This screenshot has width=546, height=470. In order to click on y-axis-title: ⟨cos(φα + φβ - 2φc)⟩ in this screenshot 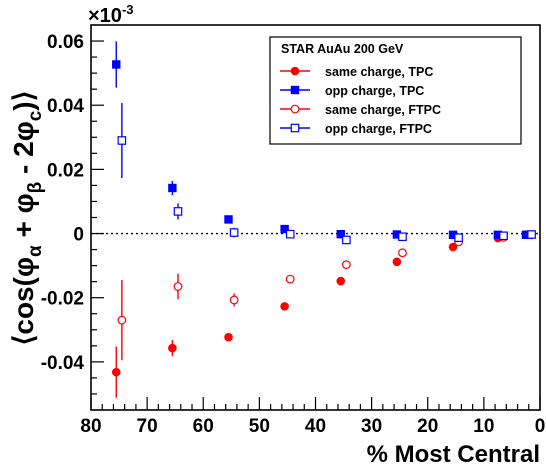, I will do `click(27, 217)`.